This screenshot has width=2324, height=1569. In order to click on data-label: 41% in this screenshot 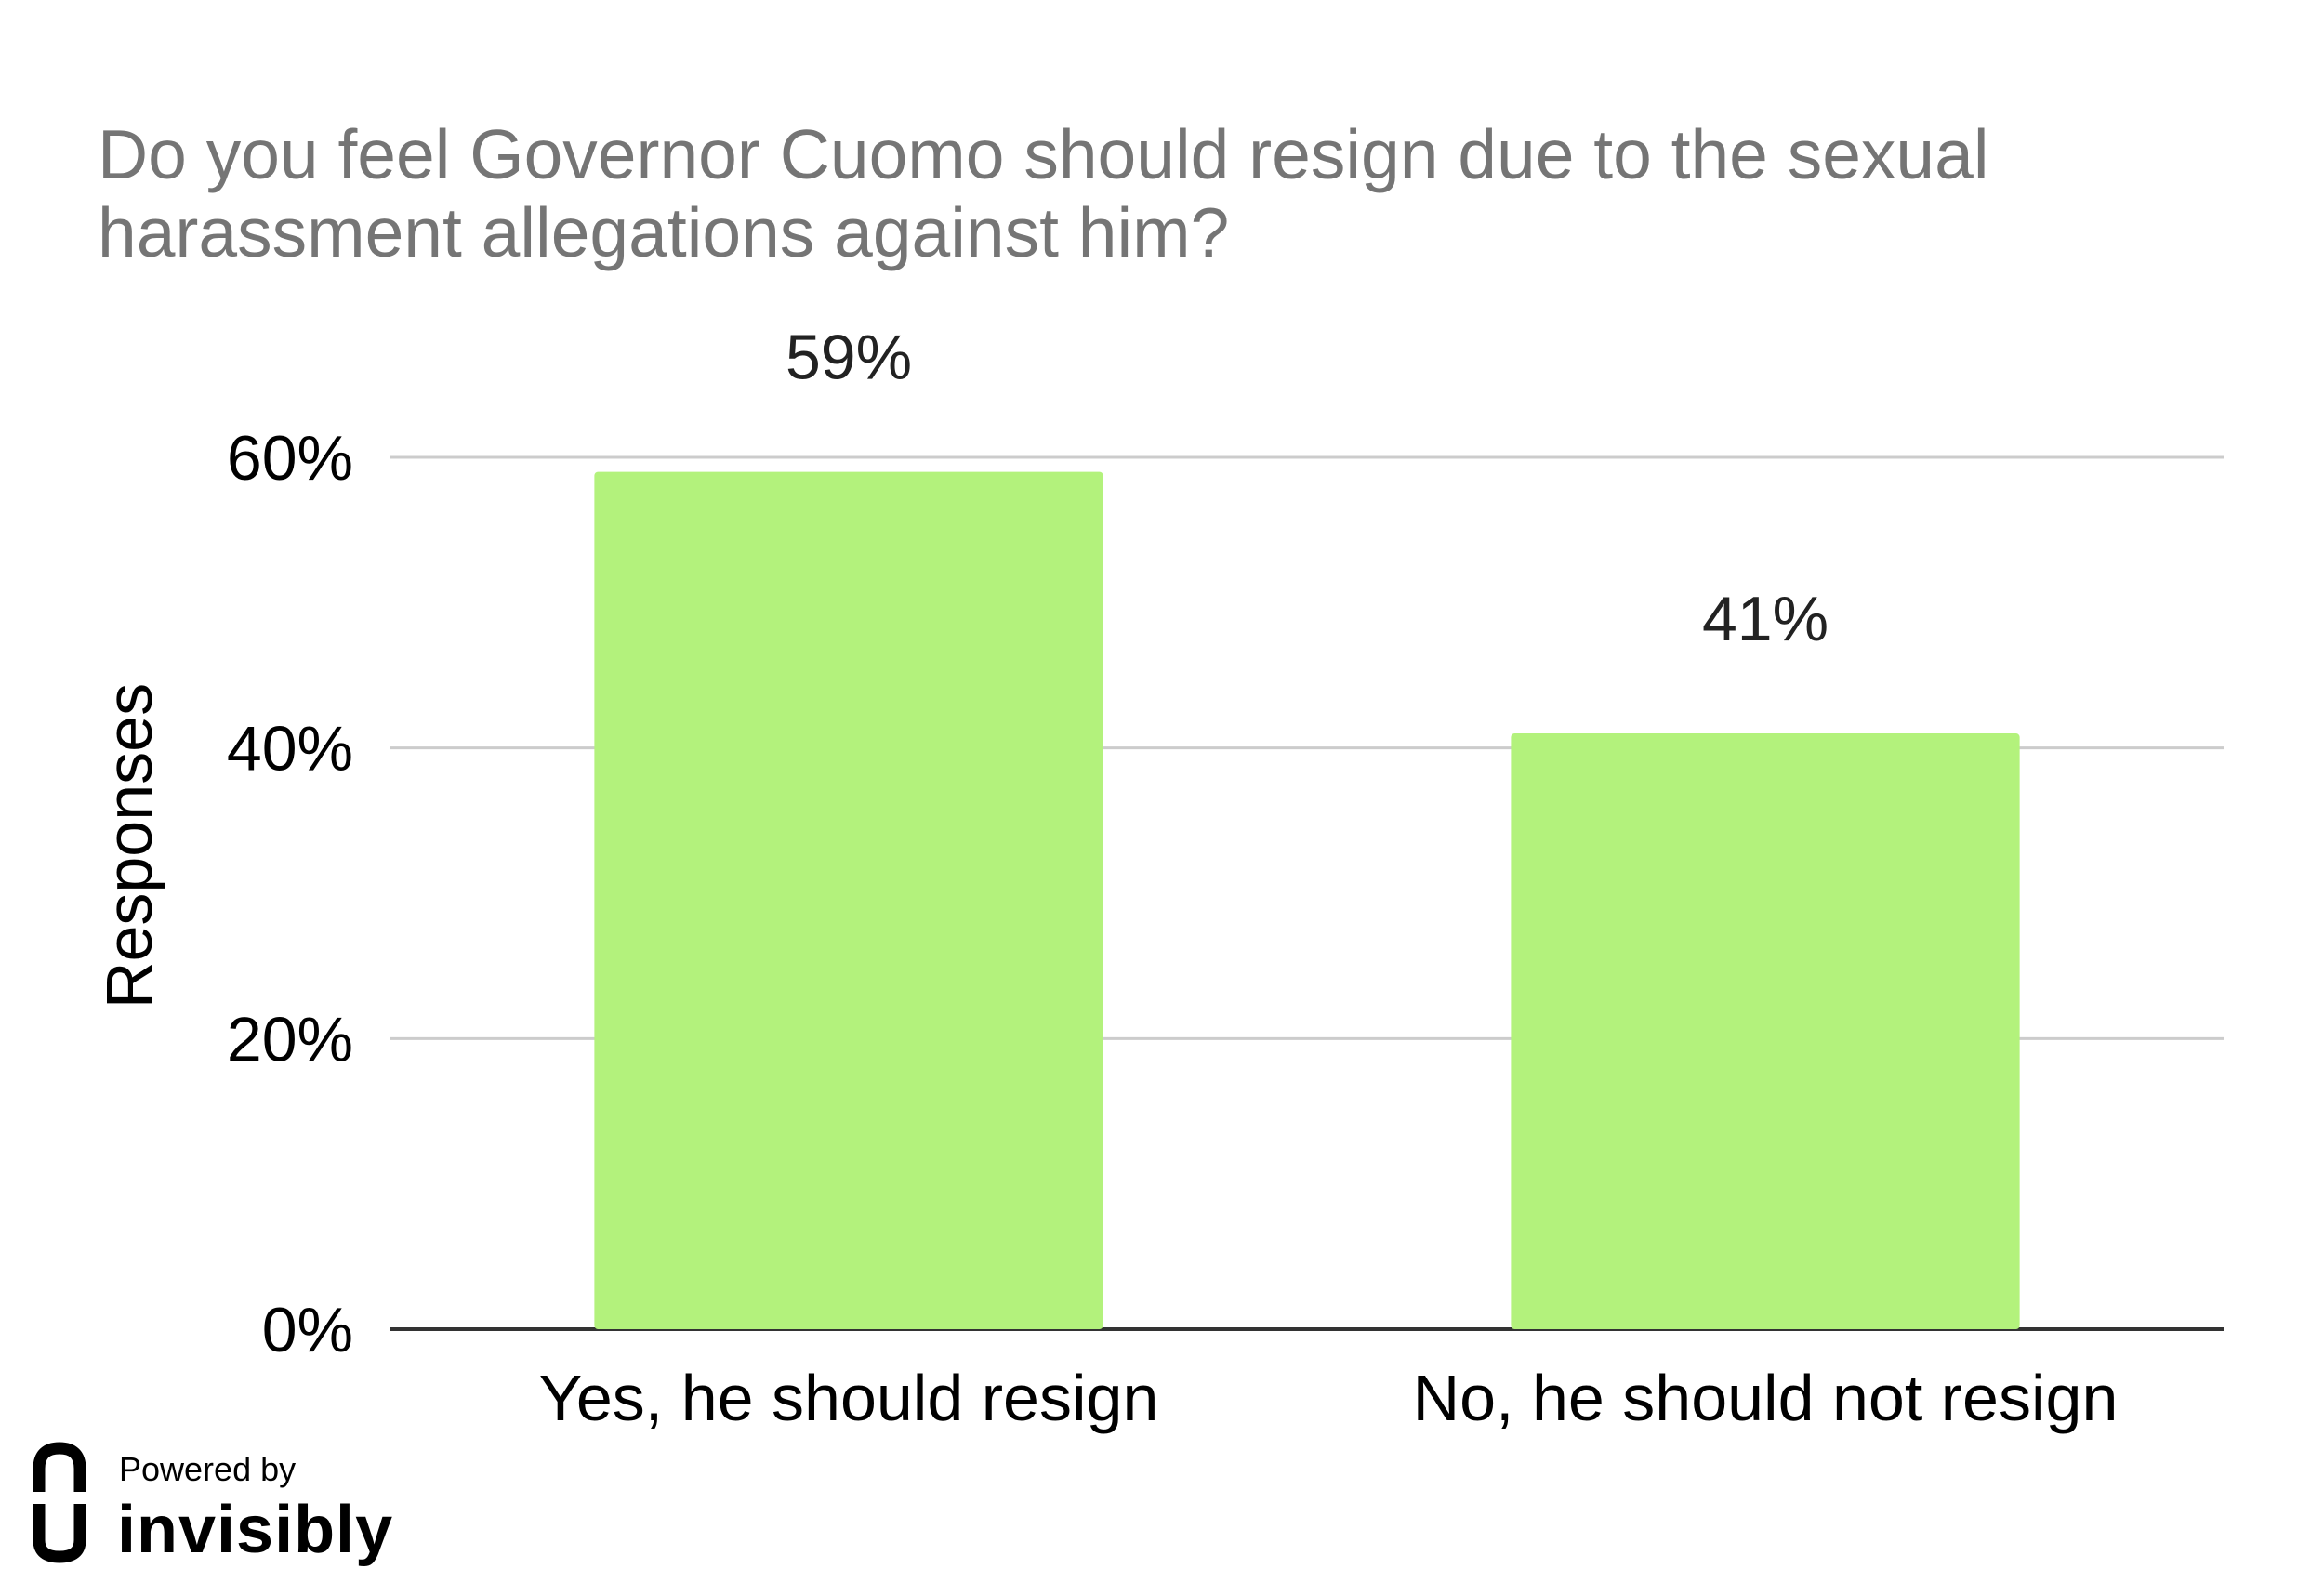, I will do `click(1765, 619)`.